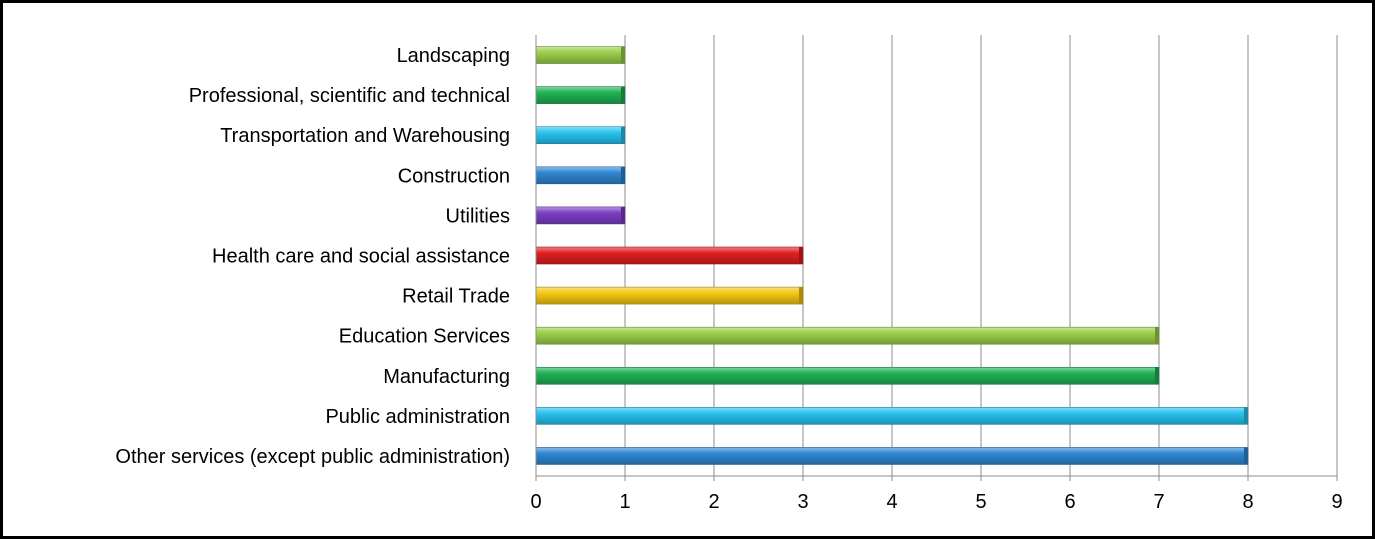 Image resolution: width=1375 pixels, height=539 pixels. I want to click on x-tick-label: 2, so click(713, 502).